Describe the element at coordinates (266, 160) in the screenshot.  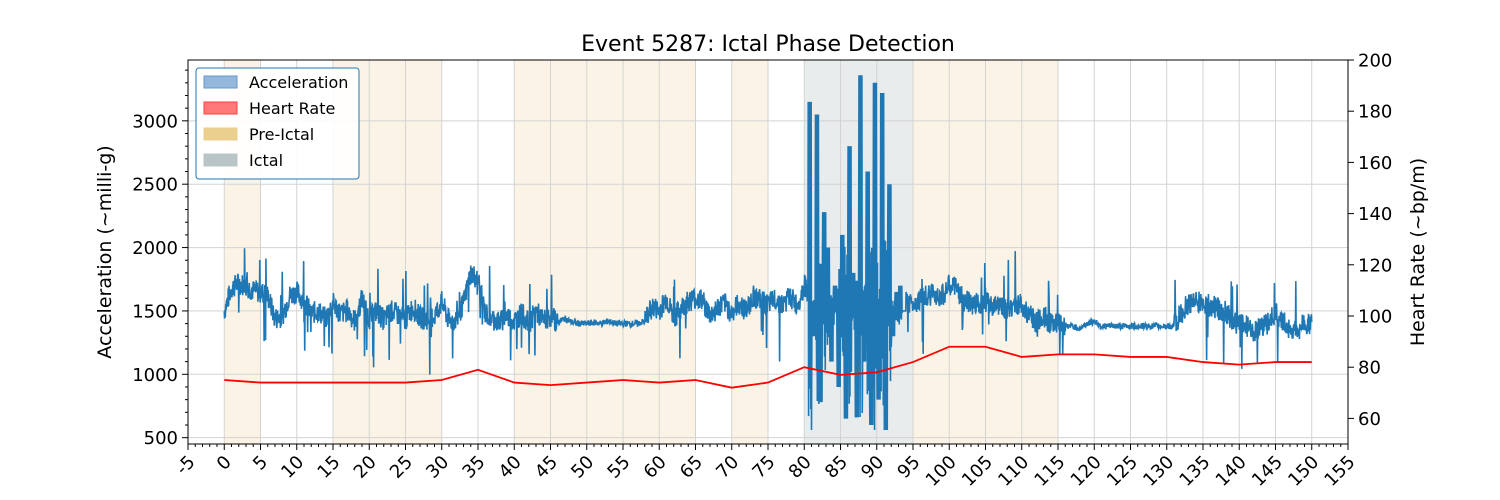
I see `legend-label: Ictal` at that location.